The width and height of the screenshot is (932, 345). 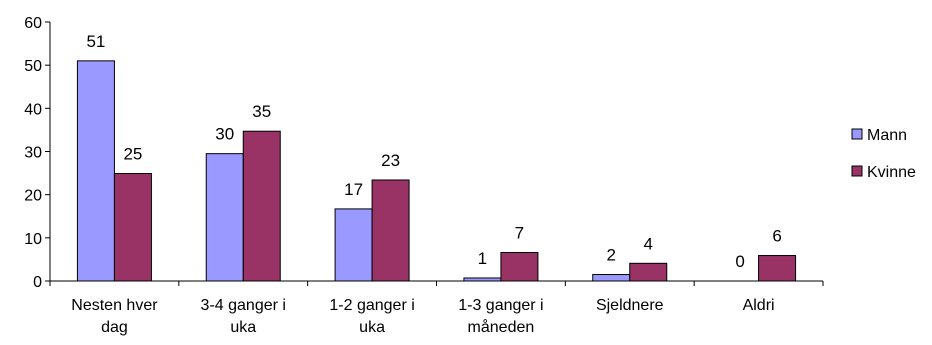 What do you see at coordinates (857, 134) in the screenshot?
I see `legend-swatch-mann` at bounding box center [857, 134].